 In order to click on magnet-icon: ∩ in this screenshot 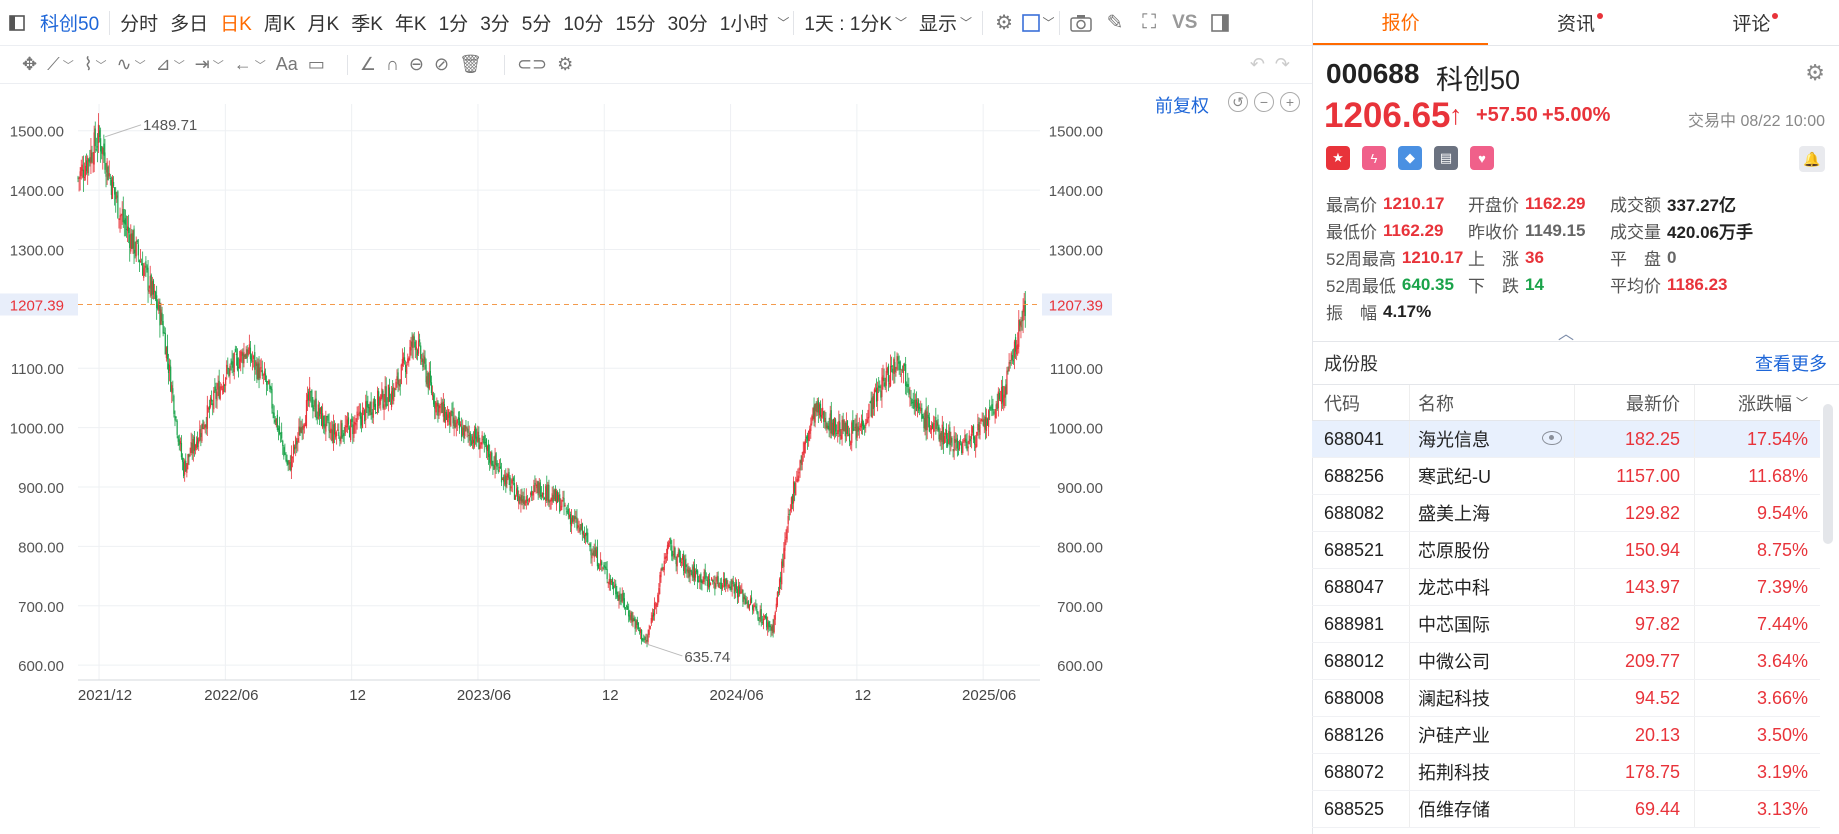, I will do `click(392, 64)`.